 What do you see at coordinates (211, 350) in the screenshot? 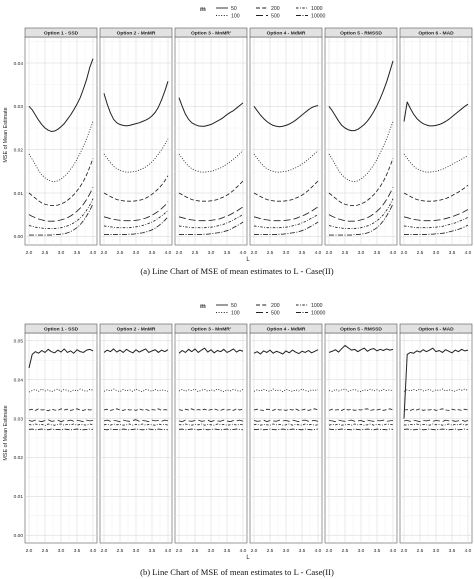
I see `series-line-m50` at bounding box center [211, 350].